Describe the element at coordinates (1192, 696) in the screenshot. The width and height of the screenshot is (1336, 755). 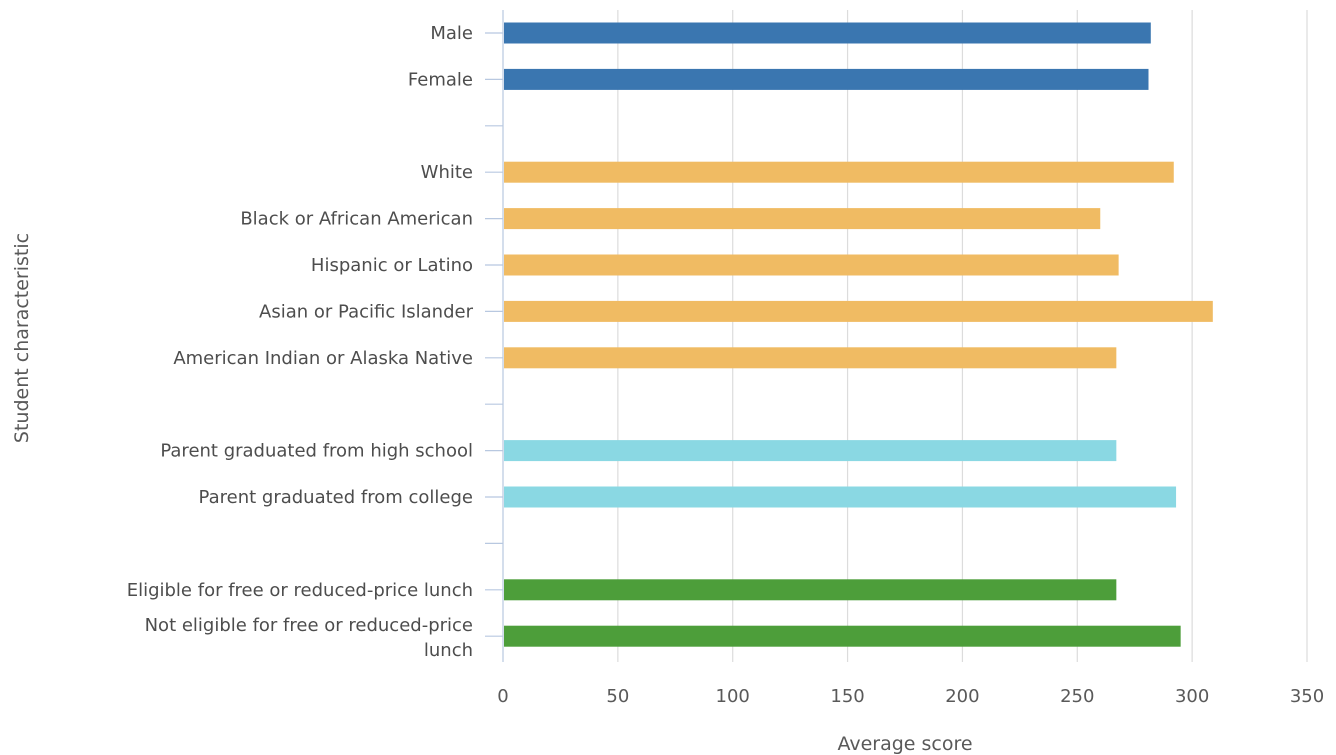
I see `x-tick-label: 300` at that location.